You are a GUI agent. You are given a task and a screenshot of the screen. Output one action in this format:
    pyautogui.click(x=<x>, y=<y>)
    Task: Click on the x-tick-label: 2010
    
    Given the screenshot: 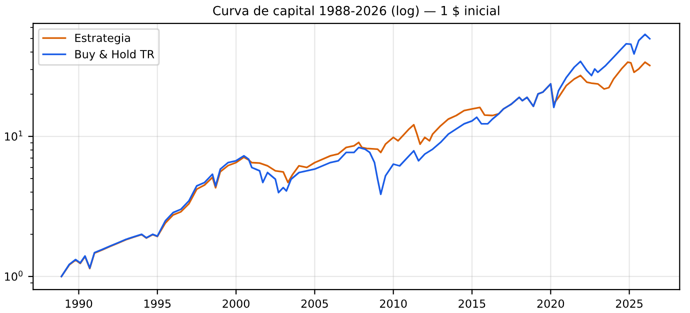 What is the action you would take?
    pyautogui.click(x=393, y=303)
    